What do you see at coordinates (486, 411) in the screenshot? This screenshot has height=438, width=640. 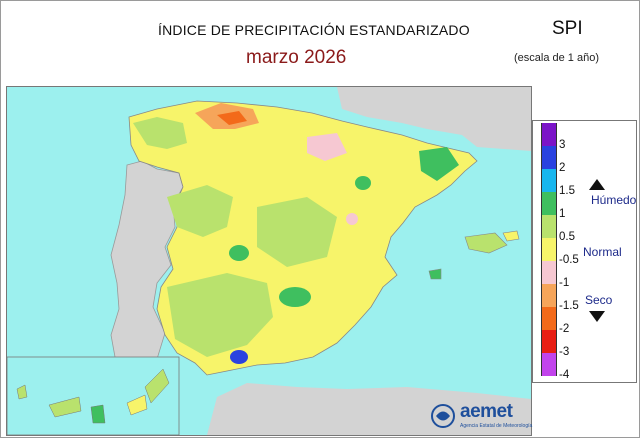 I see `logo-wordmark: aemet` at bounding box center [486, 411].